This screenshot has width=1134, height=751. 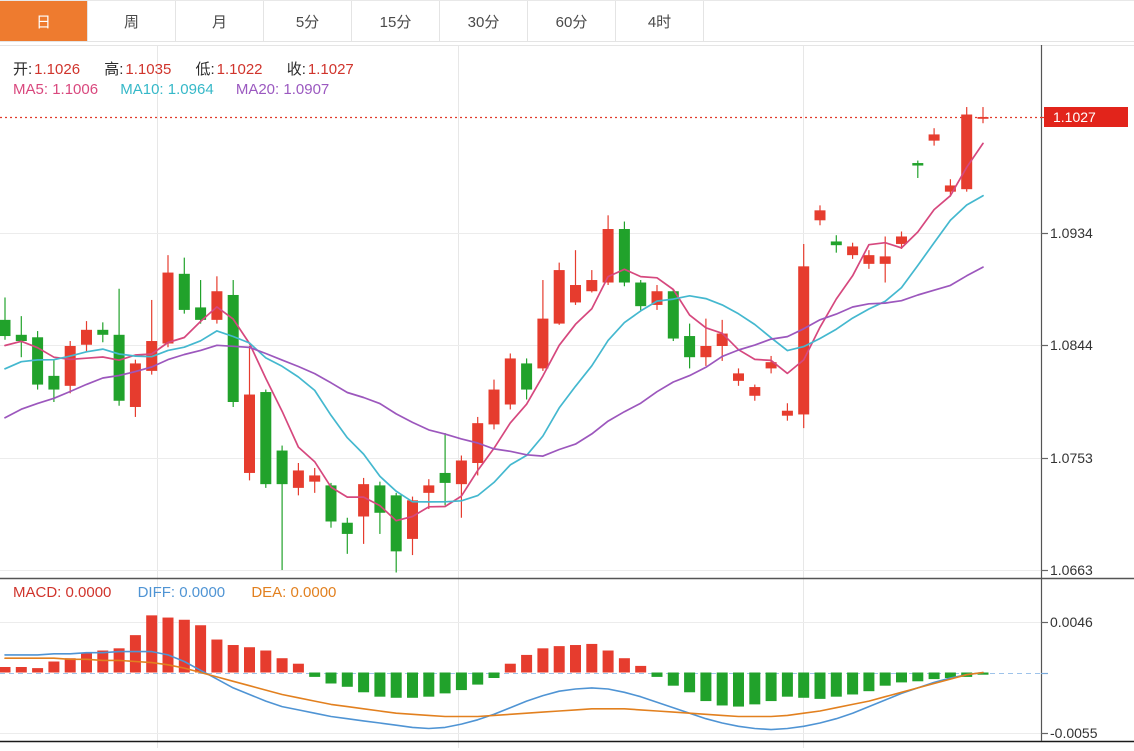 I want to click on low-value: 1.1022, so click(x=239, y=69).